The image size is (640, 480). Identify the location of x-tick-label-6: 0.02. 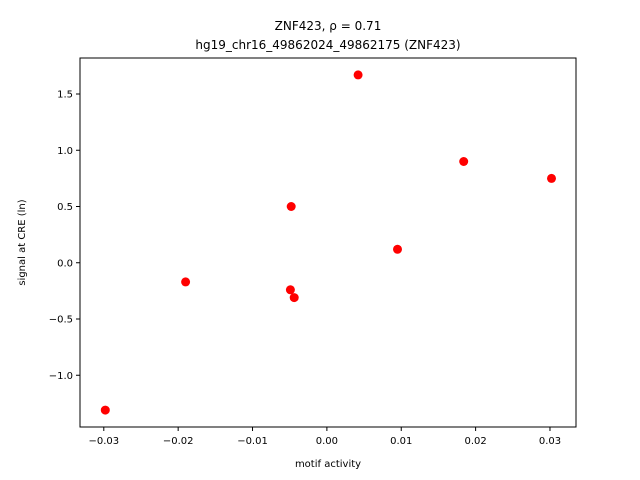
(475, 441).